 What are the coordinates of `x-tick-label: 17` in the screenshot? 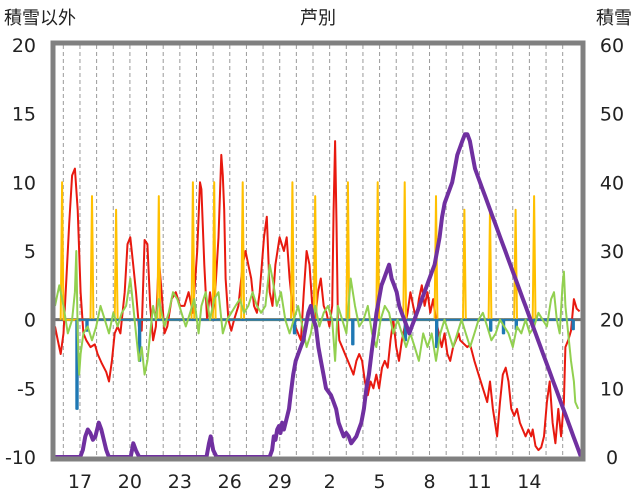 It's located at (80, 482).